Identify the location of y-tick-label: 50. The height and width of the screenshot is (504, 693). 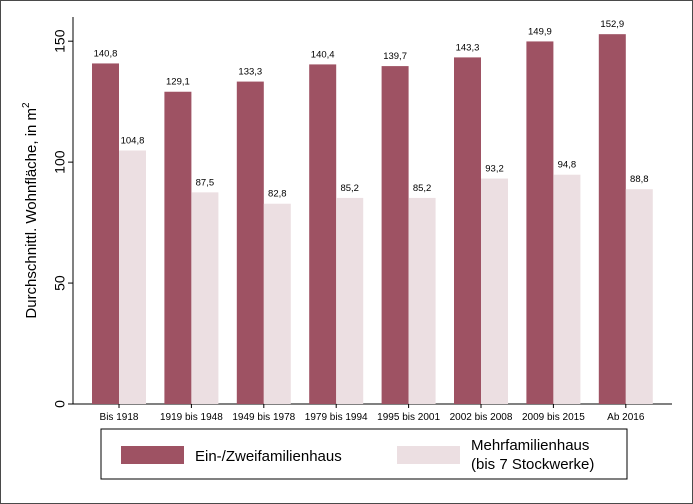
(60, 283).